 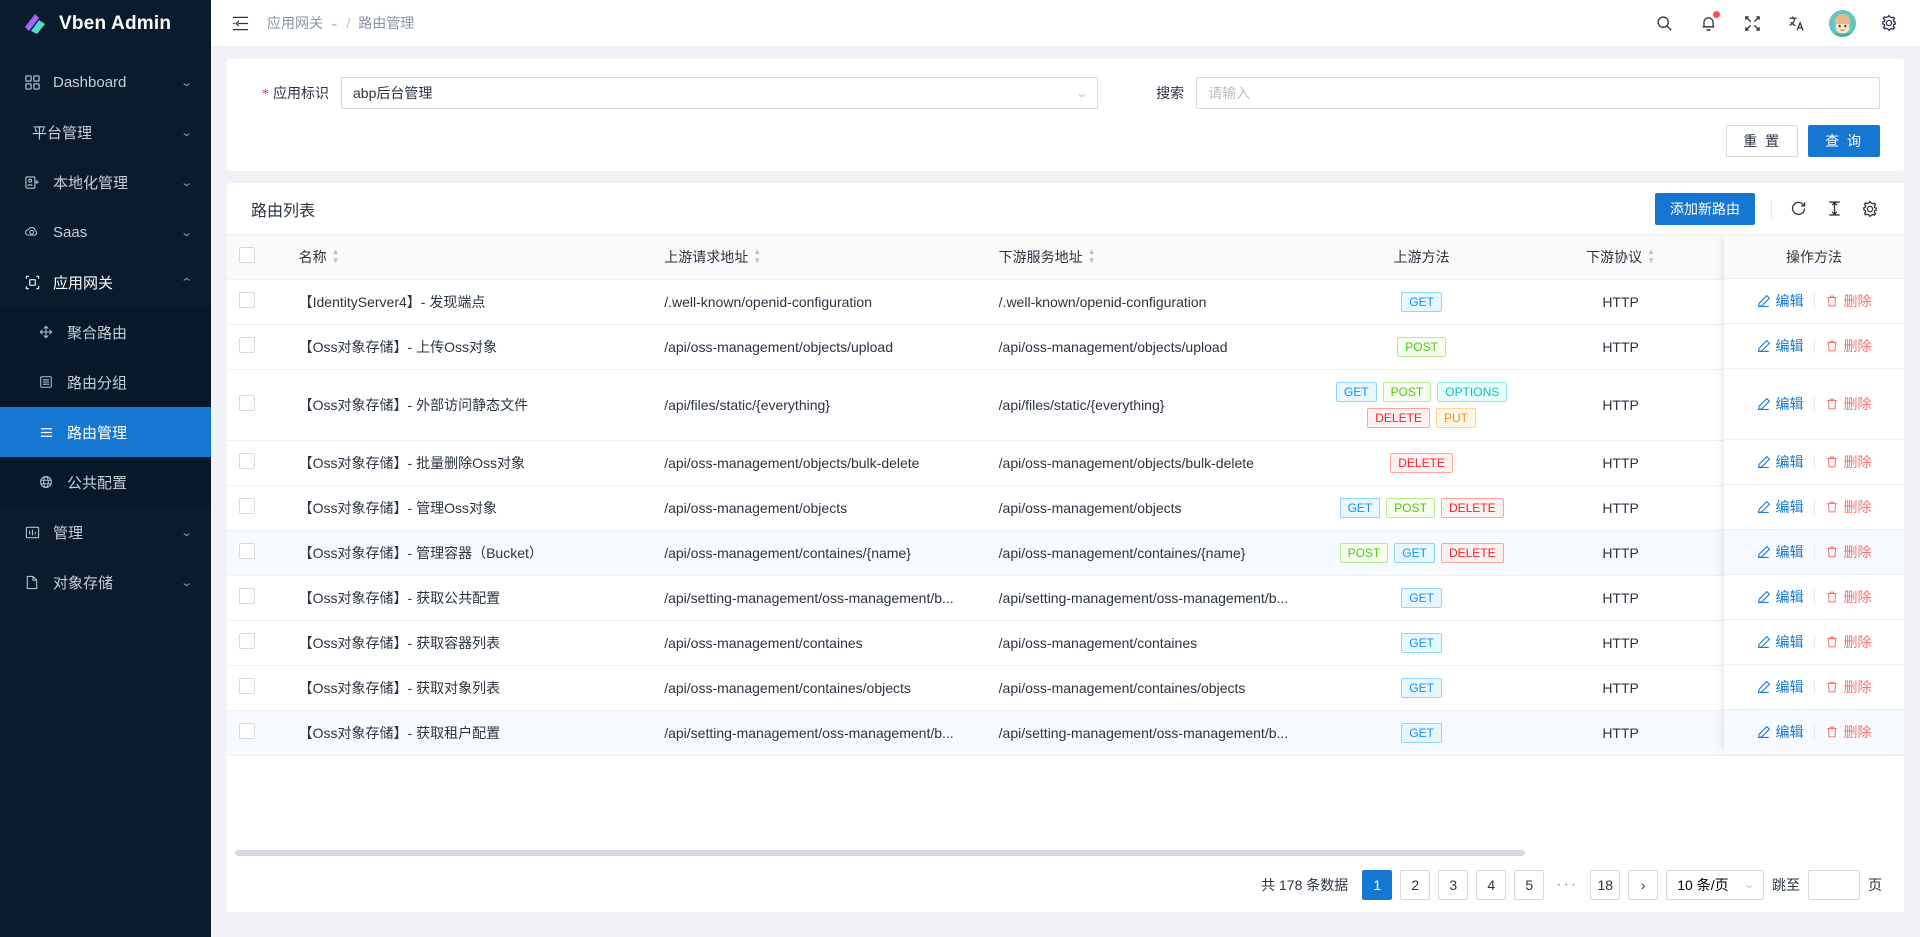 What do you see at coordinates (295, 23) in the screenshot?
I see `breadcrumb-parent: 应用网关` at bounding box center [295, 23].